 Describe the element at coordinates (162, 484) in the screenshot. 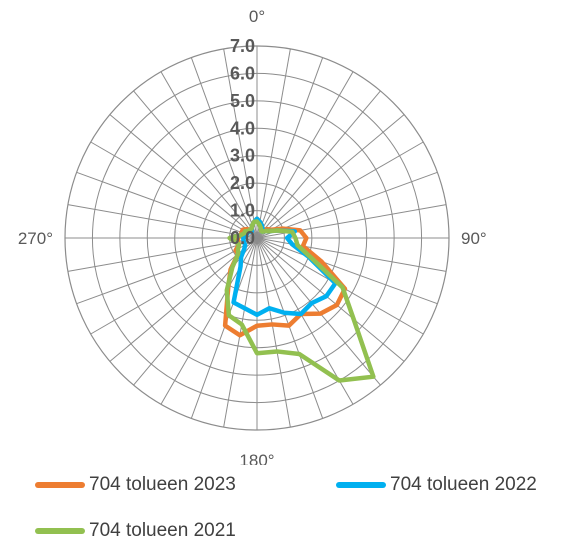

I see `legend-label-2023: 704 tolueen 2023` at that location.